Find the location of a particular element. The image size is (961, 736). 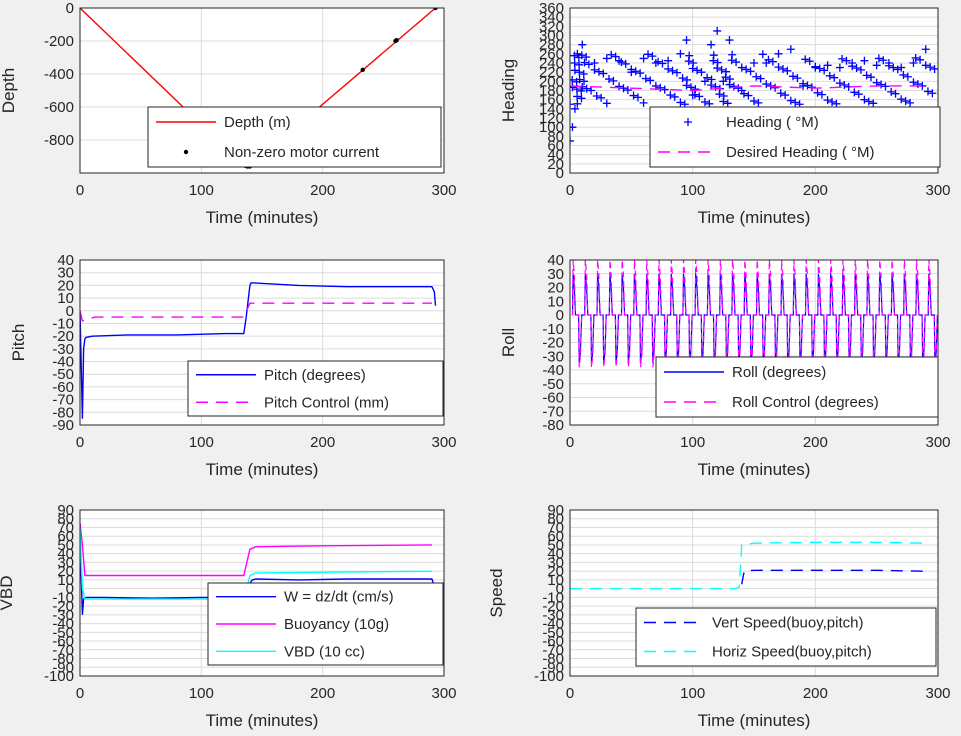

vbd-ytick-label: 40 is located at coordinates (65, 554).